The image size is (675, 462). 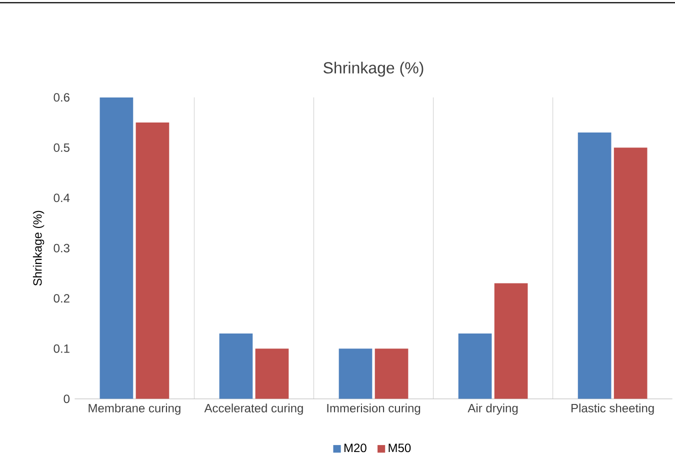 What do you see at coordinates (373, 409) in the screenshot?
I see `x-tick-label: Immerision curing` at bounding box center [373, 409].